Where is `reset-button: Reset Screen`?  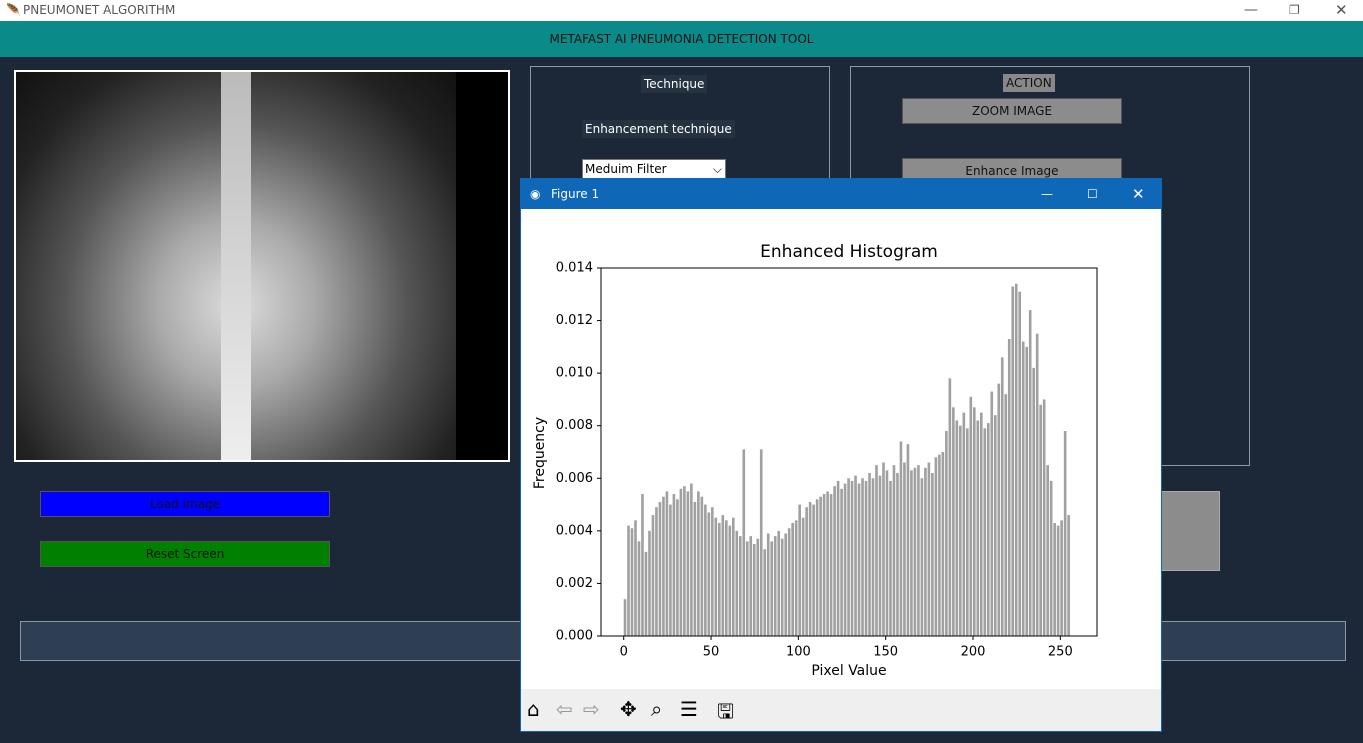 reset-button: Reset Screen is located at coordinates (185, 554).